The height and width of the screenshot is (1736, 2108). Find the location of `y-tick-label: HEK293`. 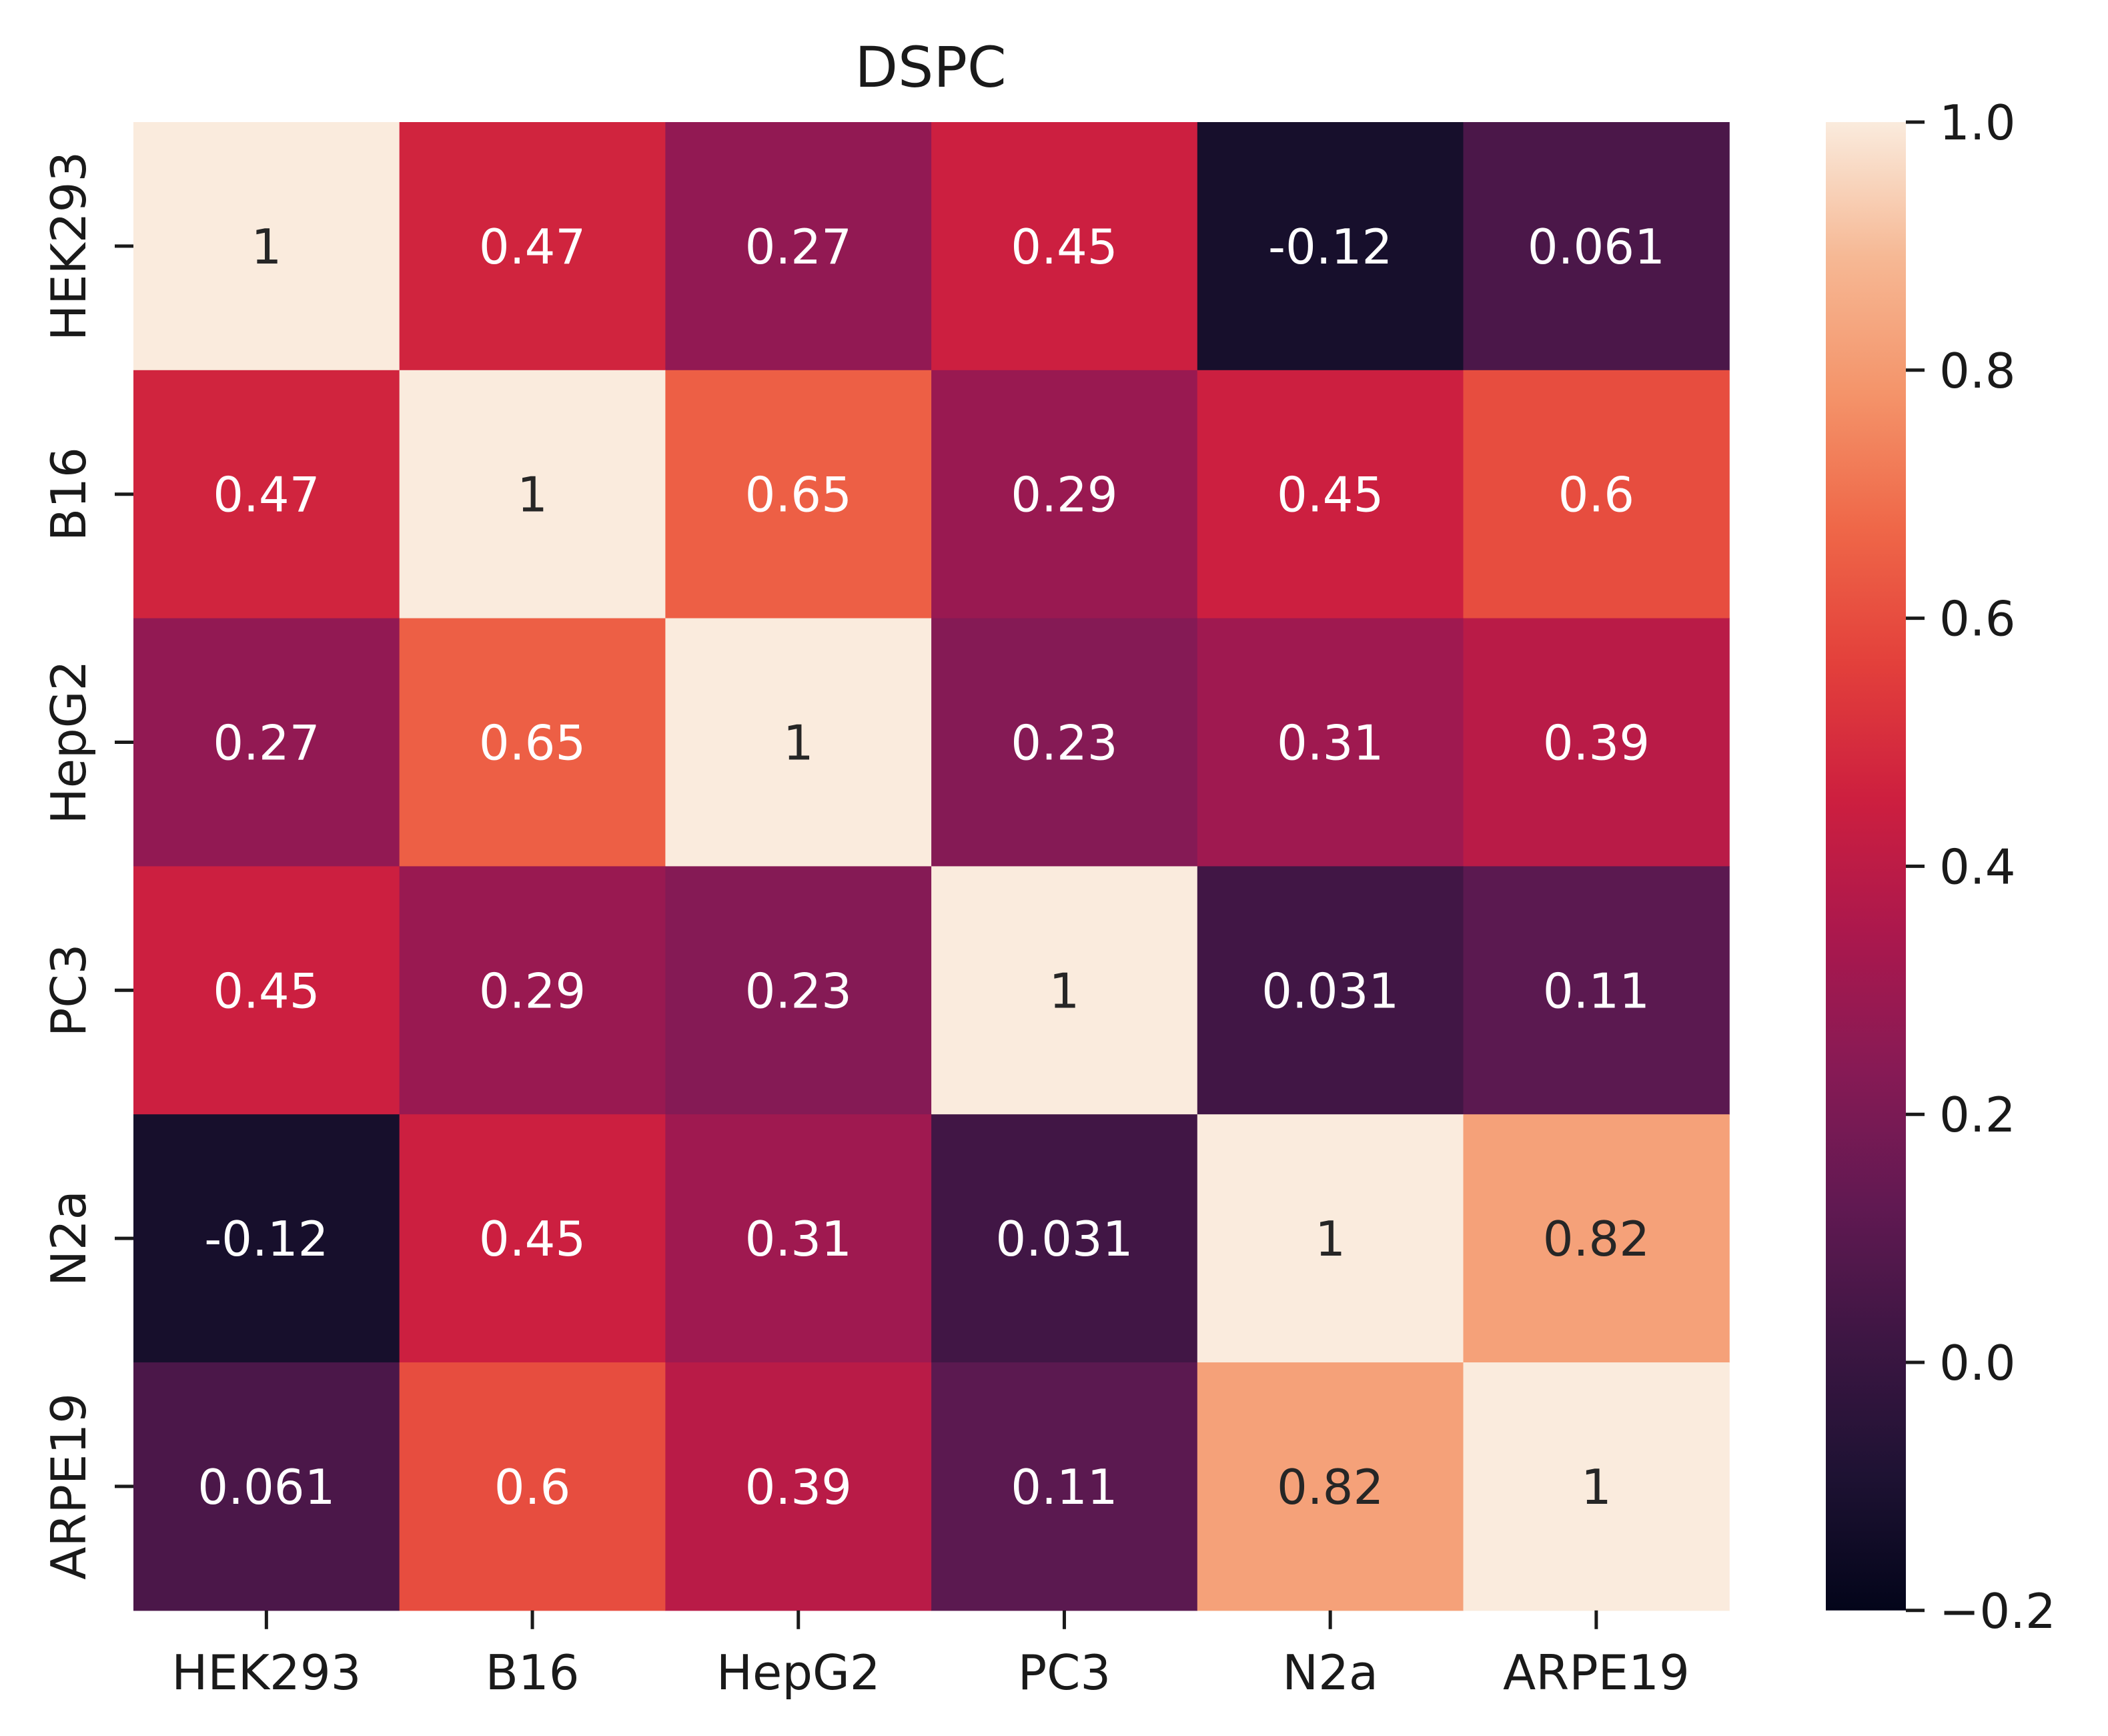

y-tick-label: HEK293 is located at coordinates (69, 246).